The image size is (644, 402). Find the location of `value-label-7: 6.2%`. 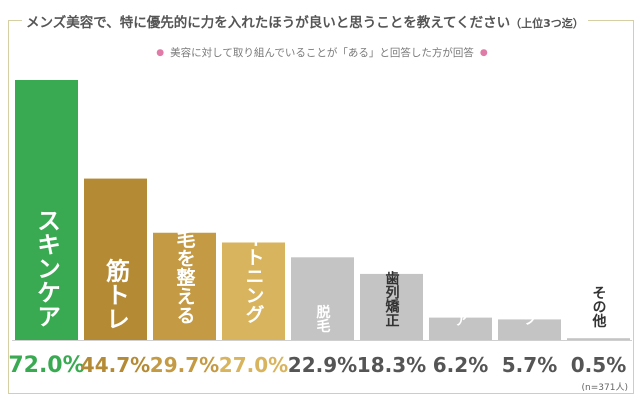

value-label-7: 6.2% is located at coordinates (460, 365).